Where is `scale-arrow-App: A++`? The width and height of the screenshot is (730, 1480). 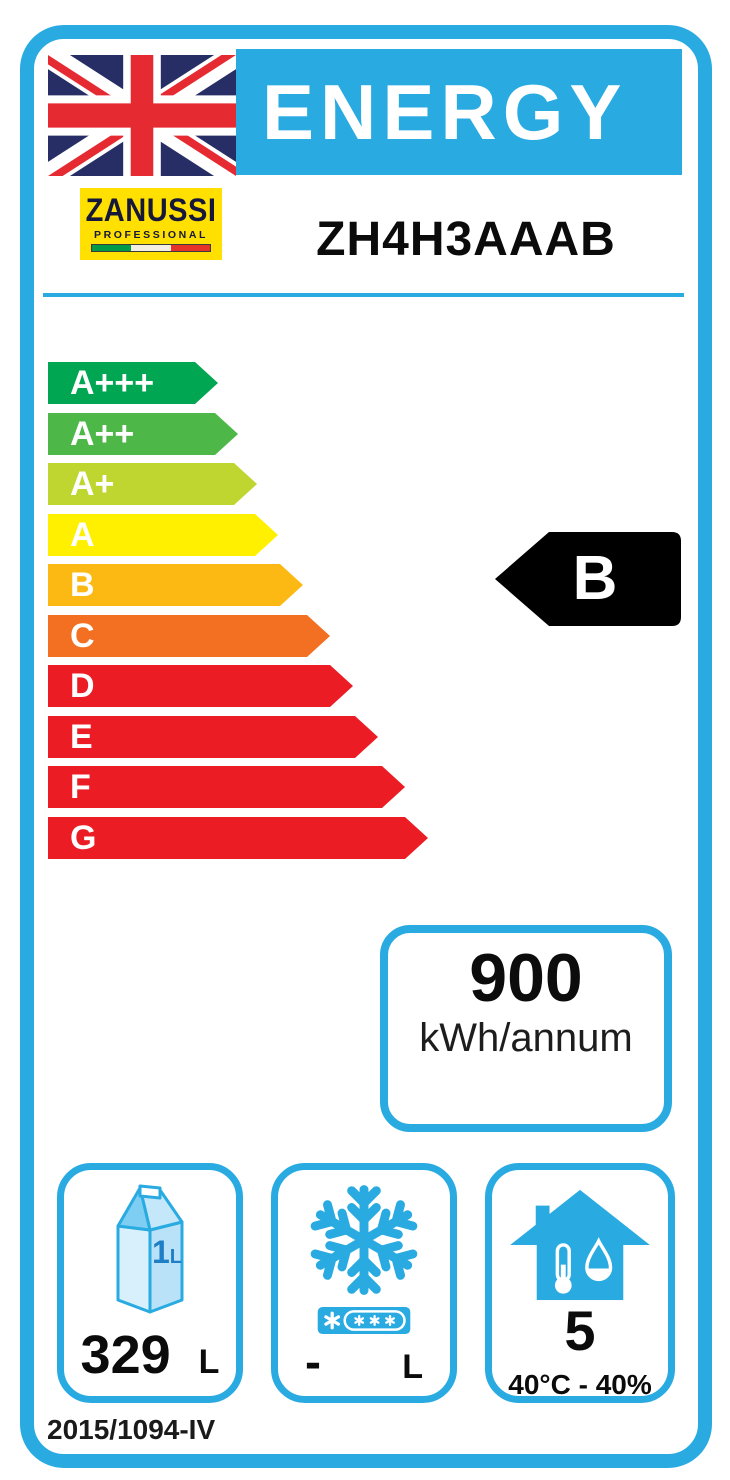
scale-arrow-App: A++ is located at coordinates (143, 434).